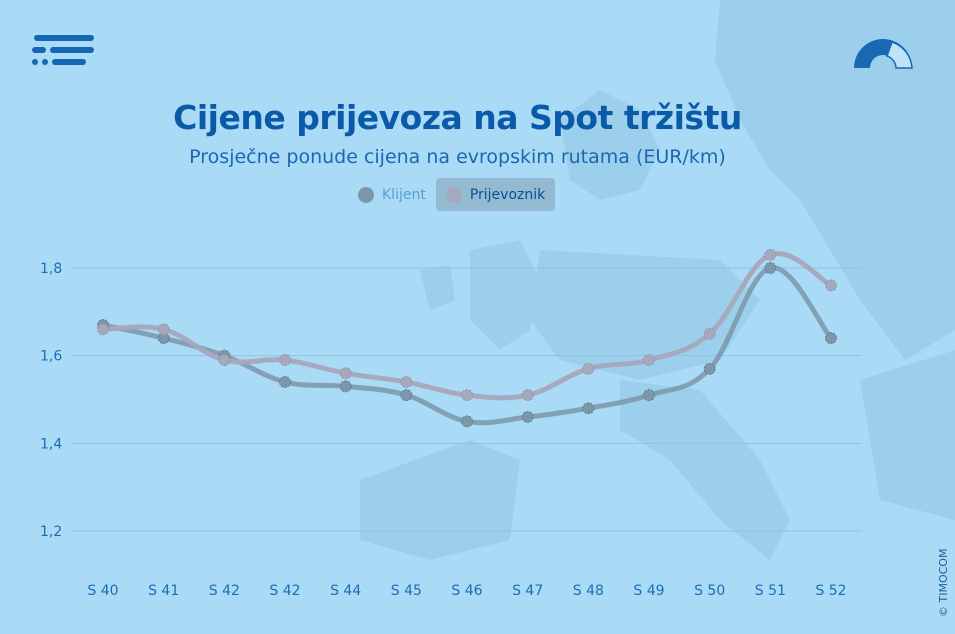 This screenshot has height=634, width=955. Describe the element at coordinates (406, 591) in the screenshot. I see `x-tick-label: S 45` at that location.